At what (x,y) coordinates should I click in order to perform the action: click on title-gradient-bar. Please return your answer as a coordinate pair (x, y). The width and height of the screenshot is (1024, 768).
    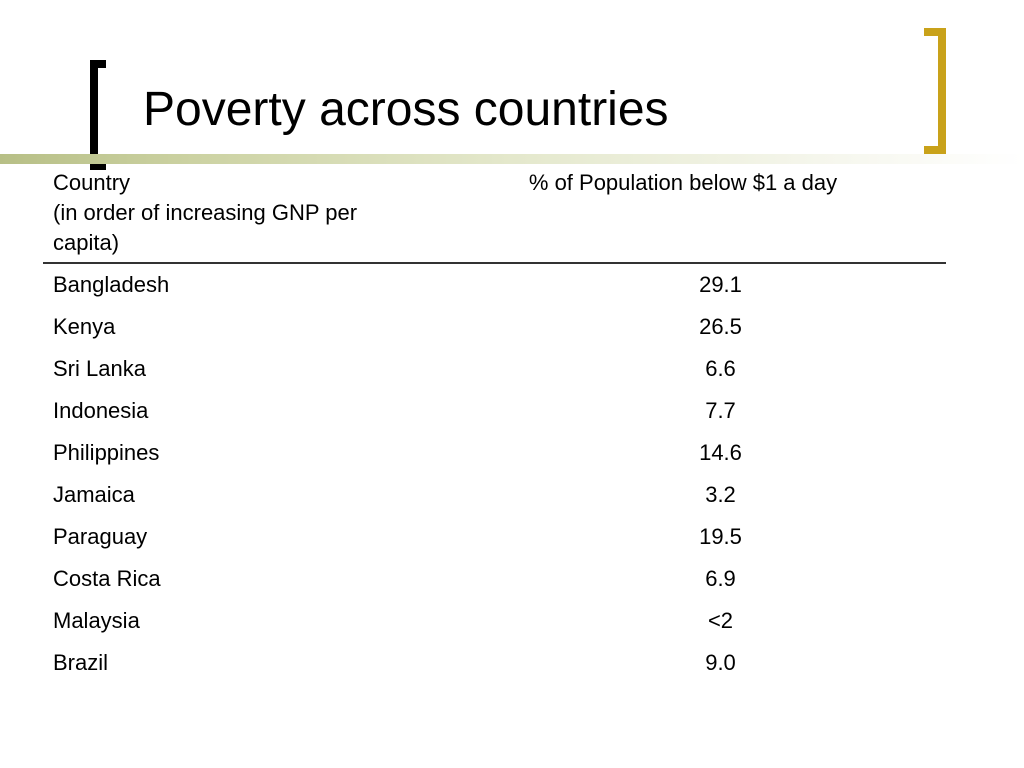
    Looking at the image, I should click on (512, 159).